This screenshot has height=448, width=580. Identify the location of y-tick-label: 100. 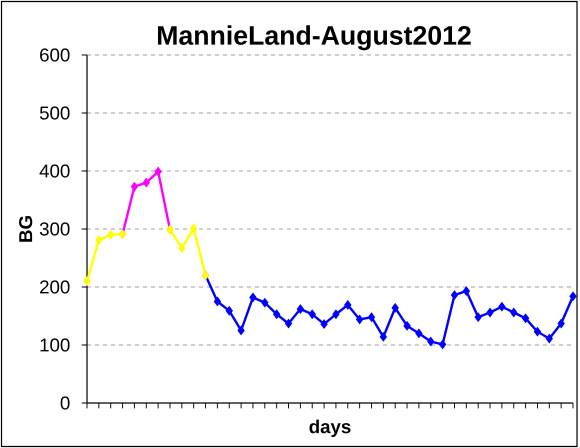
(55, 345).